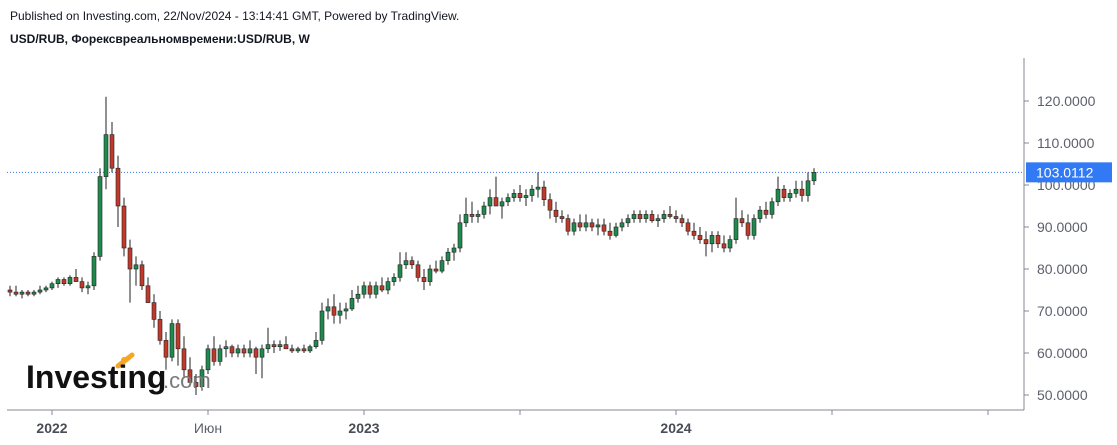  Describe the element at coordinates (125, 360) in the screenshot. I see `logo-swoosh-icon` at that location.